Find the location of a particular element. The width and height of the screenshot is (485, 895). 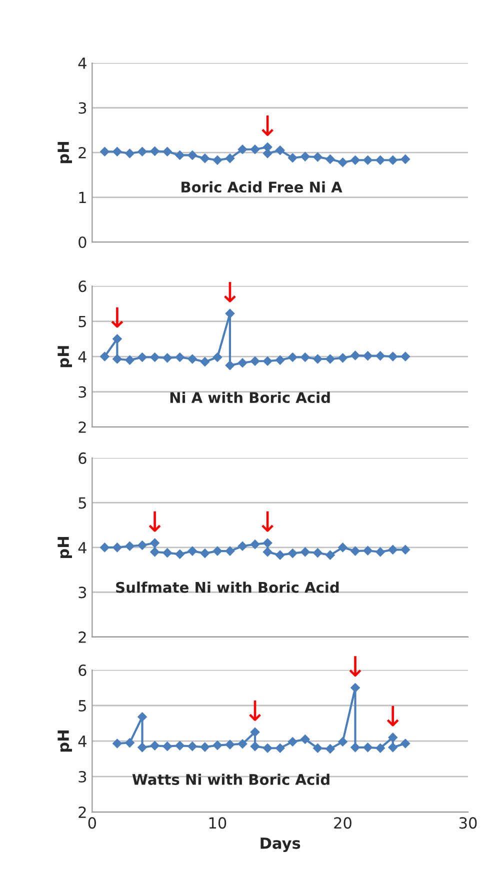

y-axis-title: pH is located at coordinates (65, 741).